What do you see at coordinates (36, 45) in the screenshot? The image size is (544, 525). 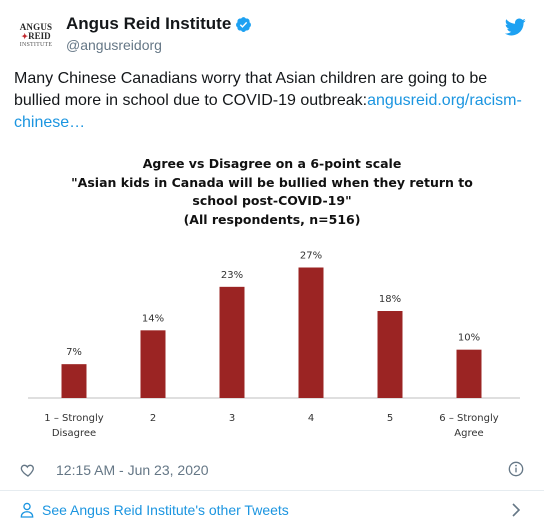 I see `avatar-line3: INSTITUTE` at bounding box center [36, 45].